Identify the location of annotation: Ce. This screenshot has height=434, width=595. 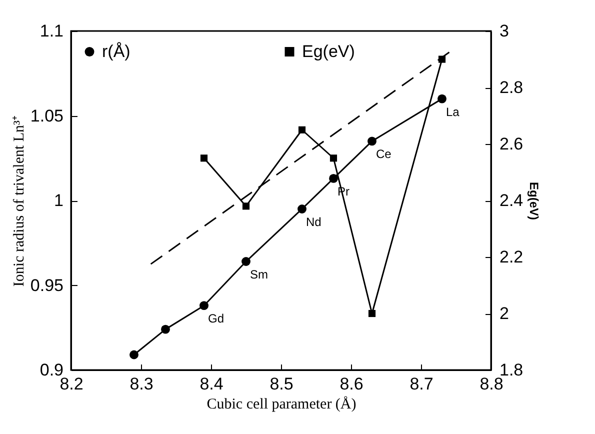
(384, 154).